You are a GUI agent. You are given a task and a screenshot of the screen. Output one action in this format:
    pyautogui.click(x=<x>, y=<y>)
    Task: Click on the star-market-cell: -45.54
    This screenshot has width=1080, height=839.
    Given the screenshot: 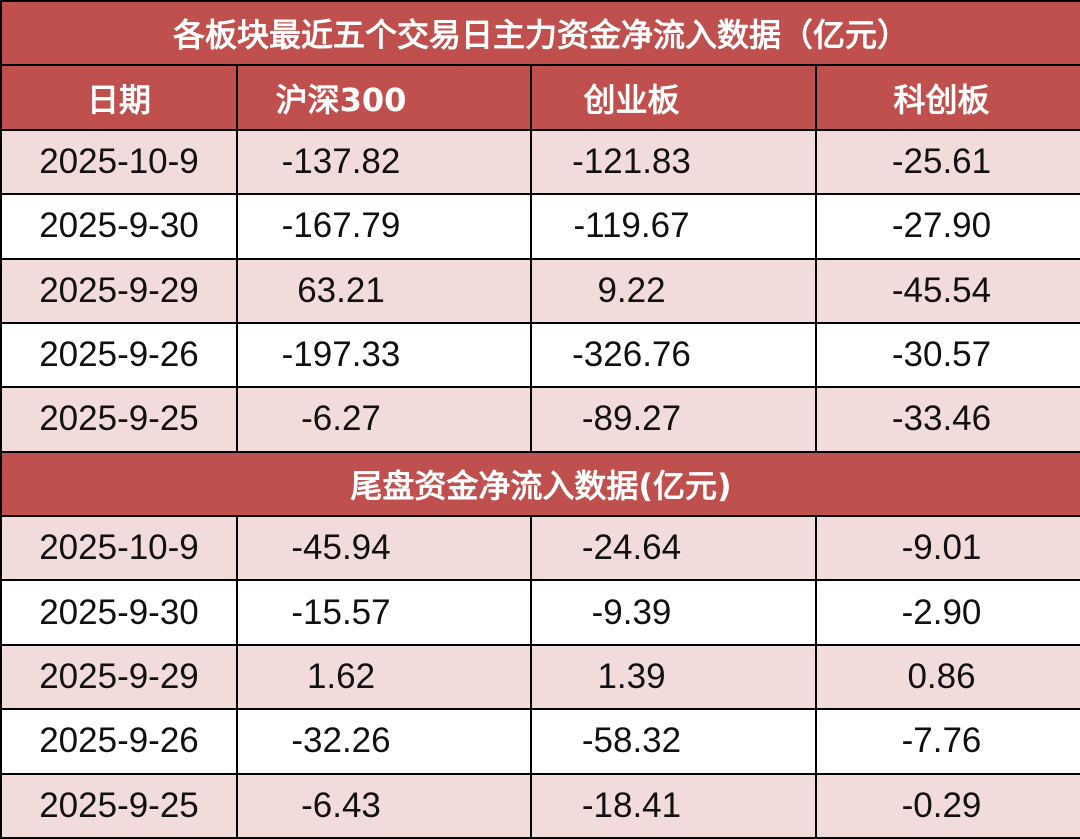 What is the action you would take?
    pyautogui.click(x=947, y=290)
    